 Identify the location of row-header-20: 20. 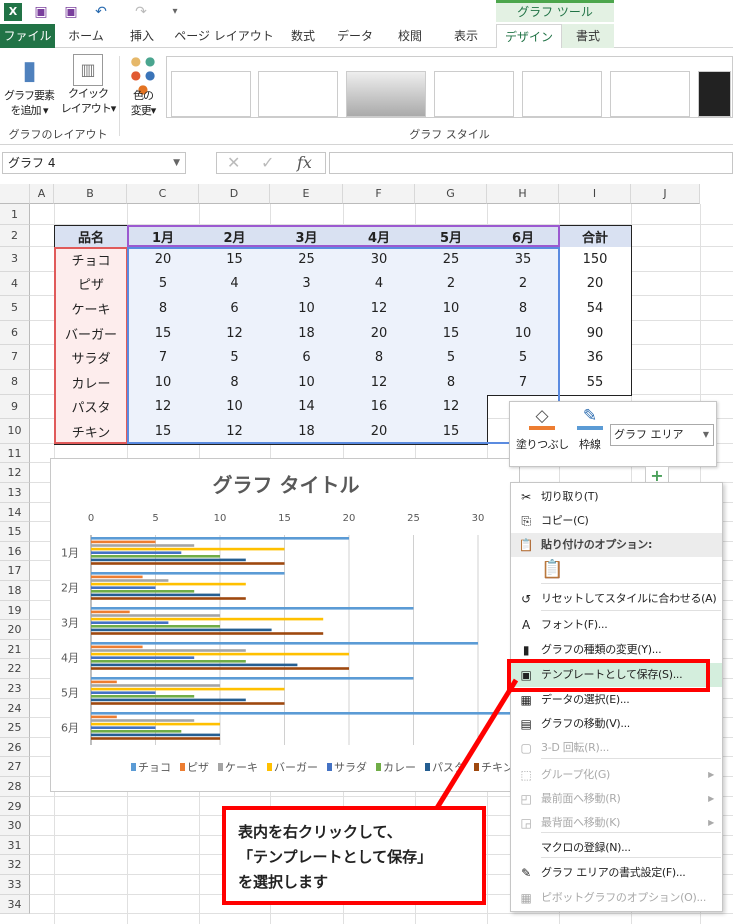
(15, 630).